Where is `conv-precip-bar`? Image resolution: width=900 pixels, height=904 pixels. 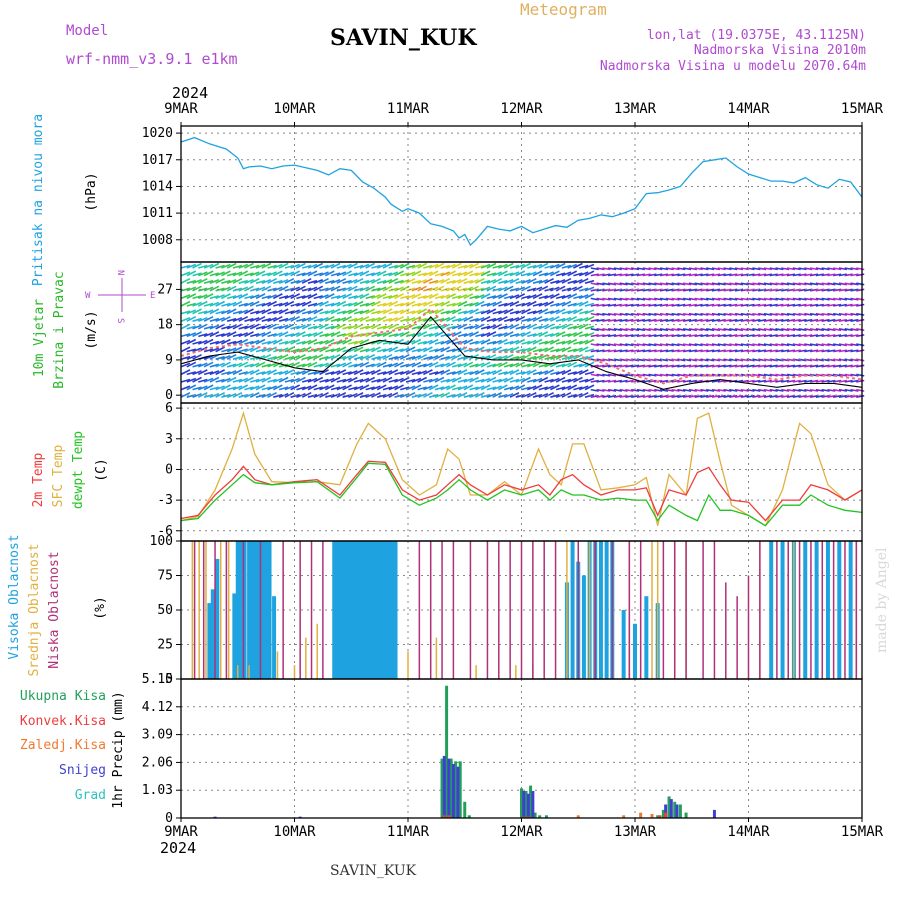 conv-precip-bar is located at coordinates (449, 816).